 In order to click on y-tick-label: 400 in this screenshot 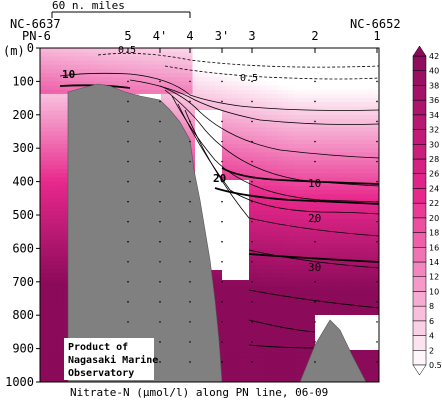, I will do `click(23, 182)`.